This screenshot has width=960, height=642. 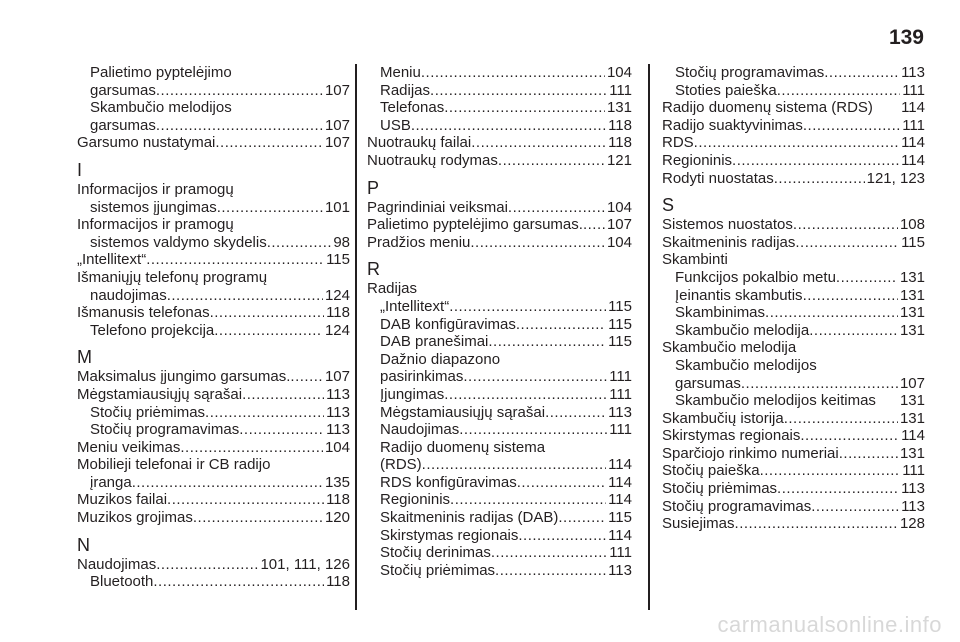 What do you see at coordinates (463, 412) in the screenshot?
I see `entry-term: Mėgstamiausiųjų sąrašai` at bounding box center [463, 412].